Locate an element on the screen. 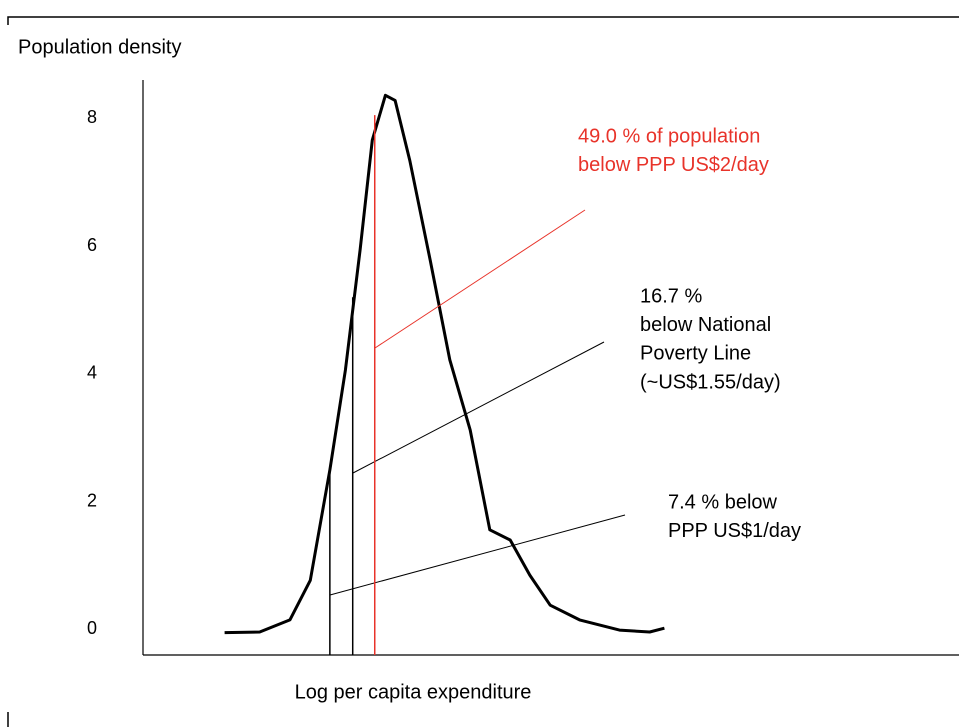 This screenshot has height=727, width=959. frame is located at coordinates (483, 20).